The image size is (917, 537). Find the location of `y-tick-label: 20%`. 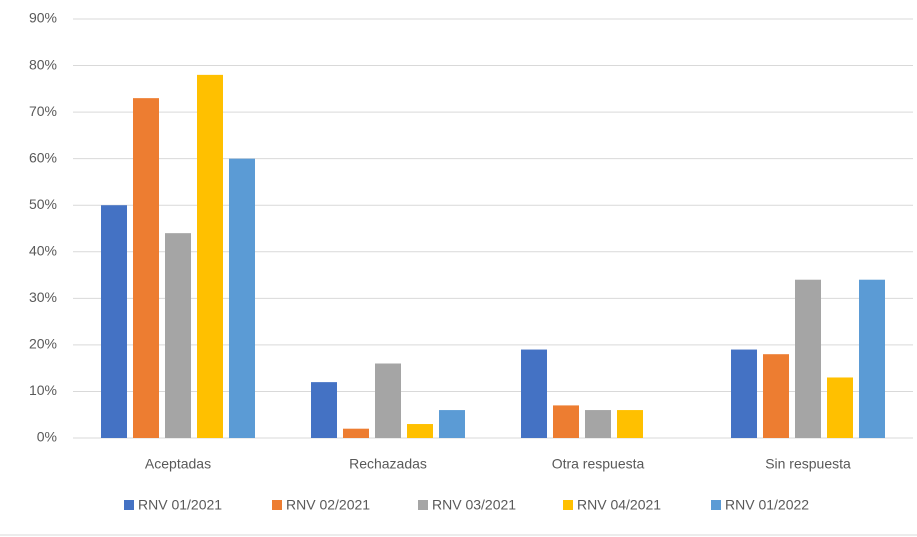

y-tick-label: 20% is located at coordinates (43, 344).